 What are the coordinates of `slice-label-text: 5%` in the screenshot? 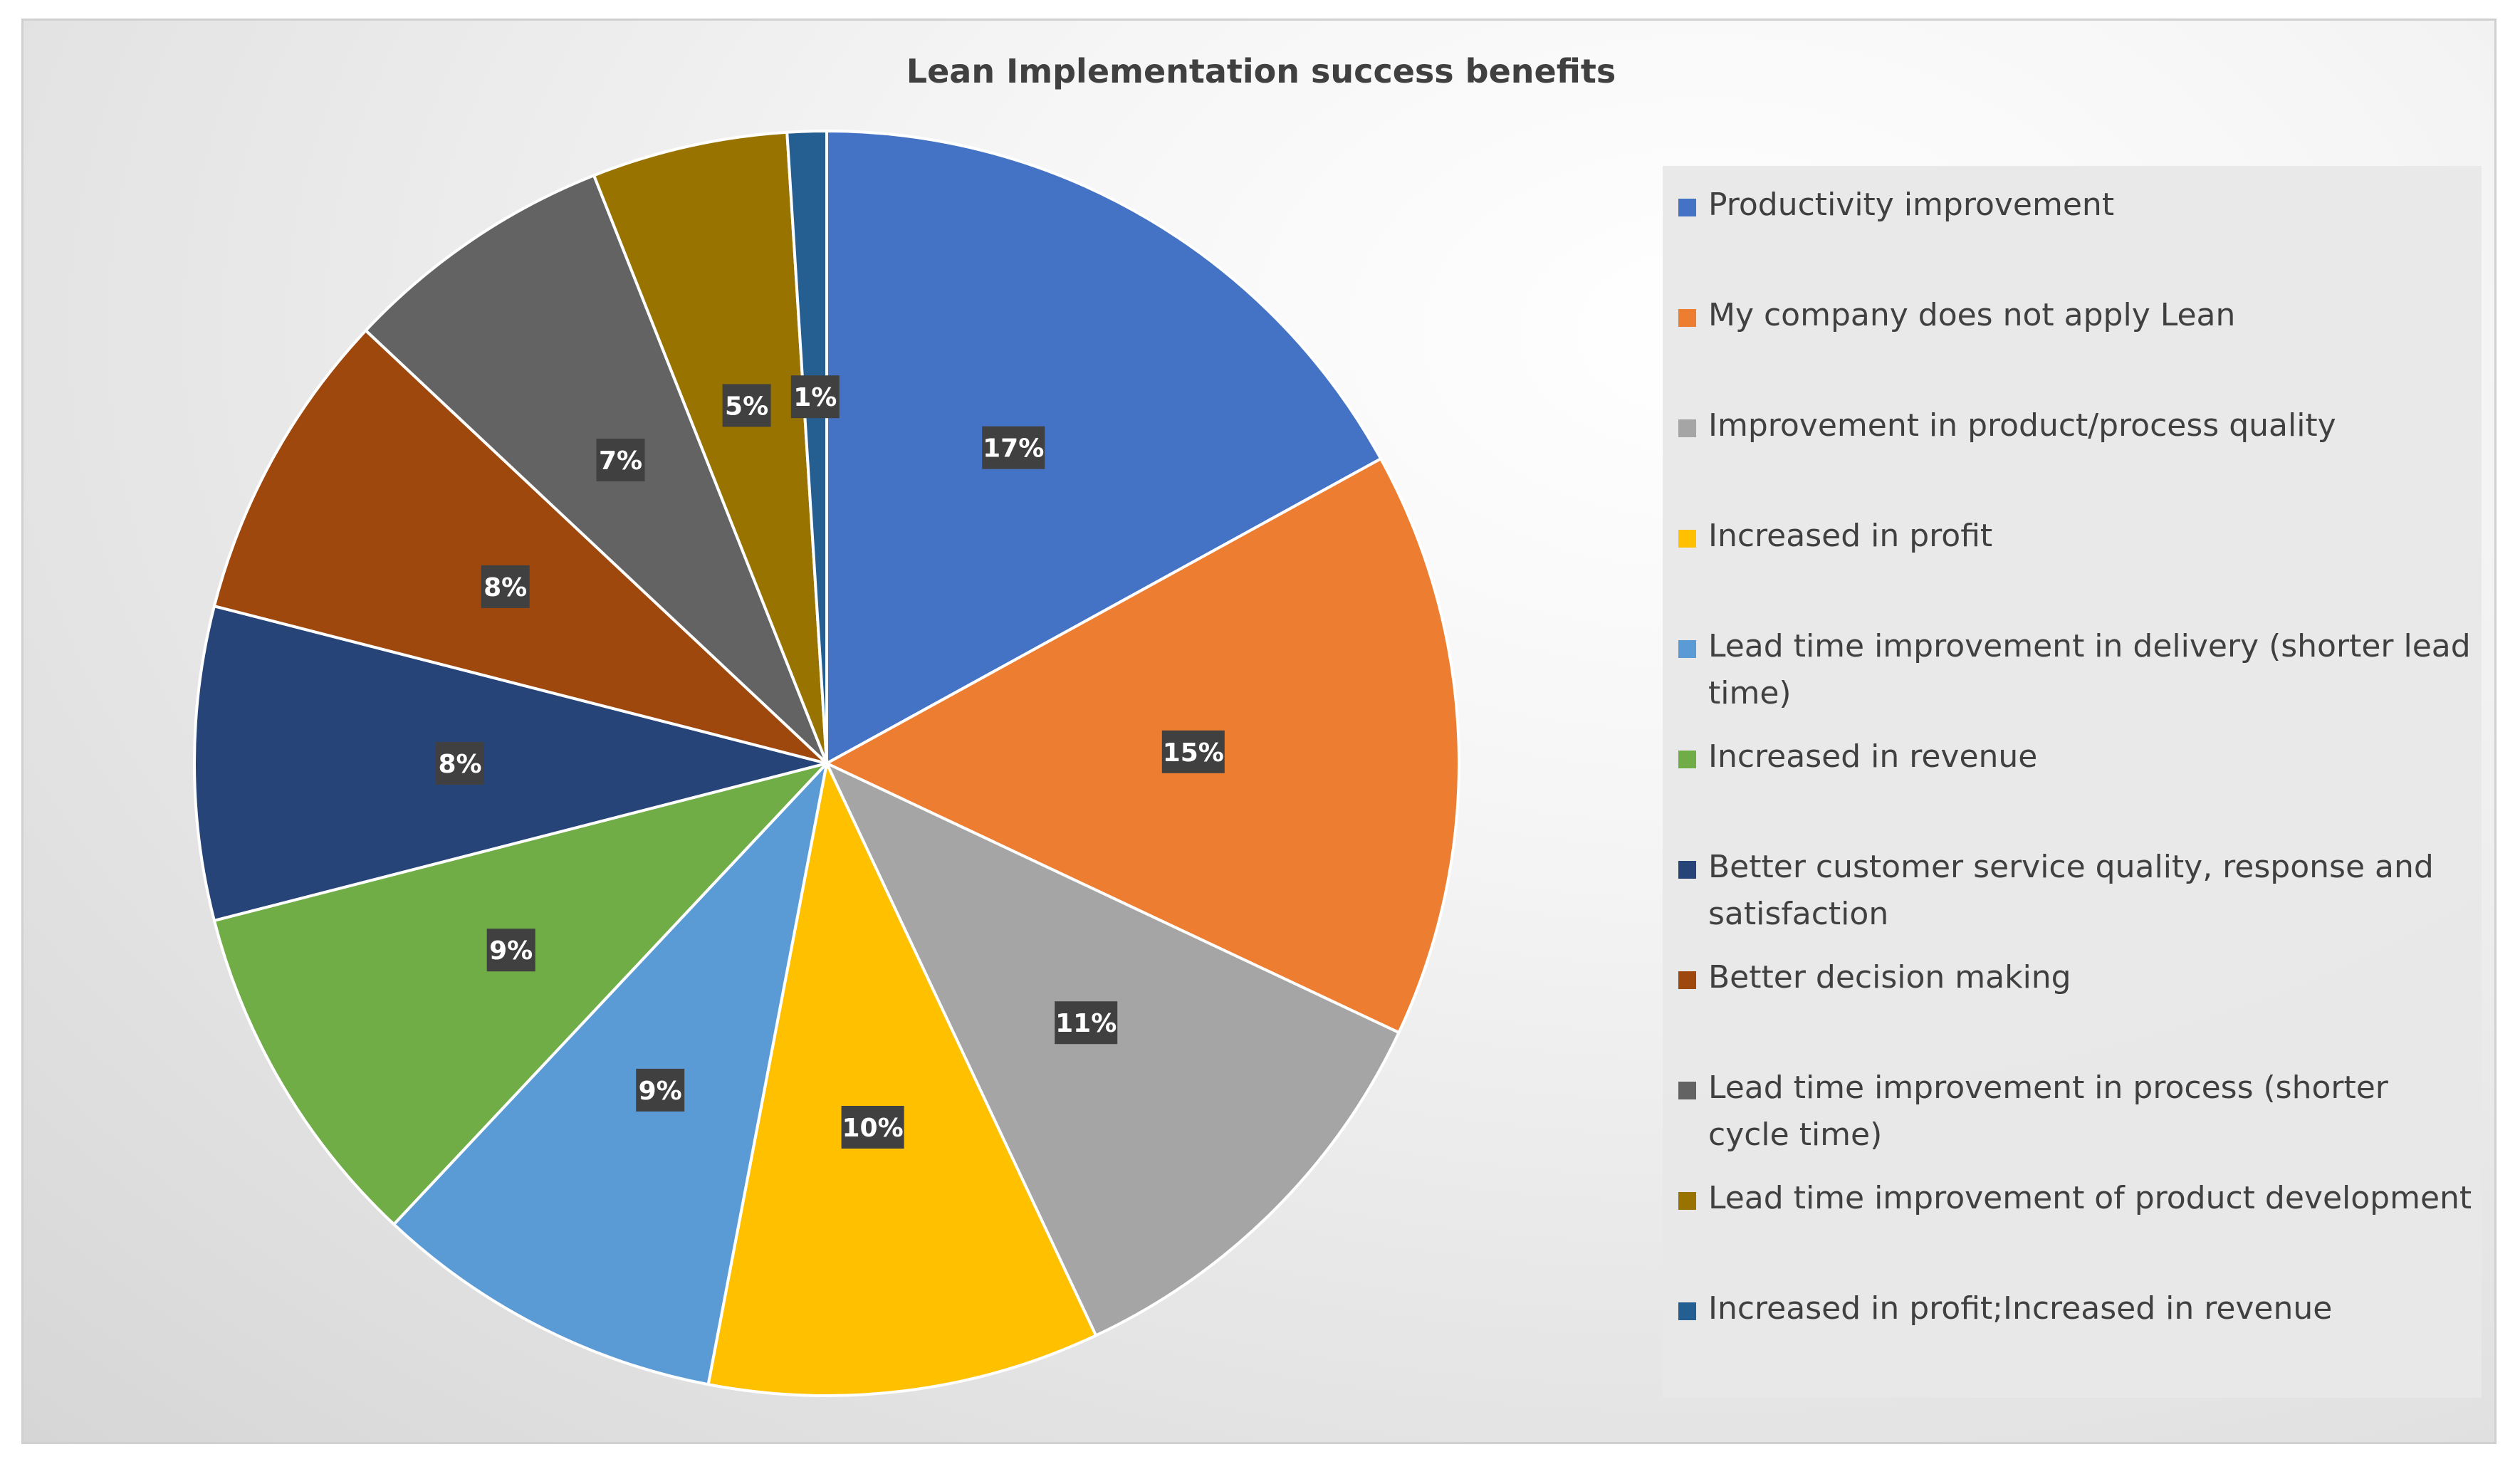 It's located at (746, 406).